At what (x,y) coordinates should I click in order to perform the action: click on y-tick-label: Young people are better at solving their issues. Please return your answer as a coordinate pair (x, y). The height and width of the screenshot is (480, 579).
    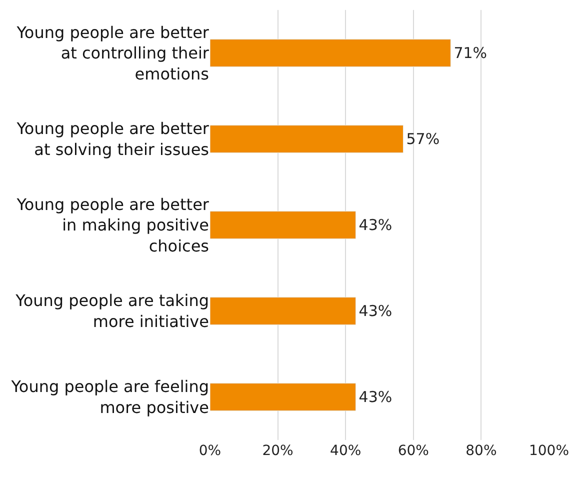
    Looking at the image, I should click on (113, 139).